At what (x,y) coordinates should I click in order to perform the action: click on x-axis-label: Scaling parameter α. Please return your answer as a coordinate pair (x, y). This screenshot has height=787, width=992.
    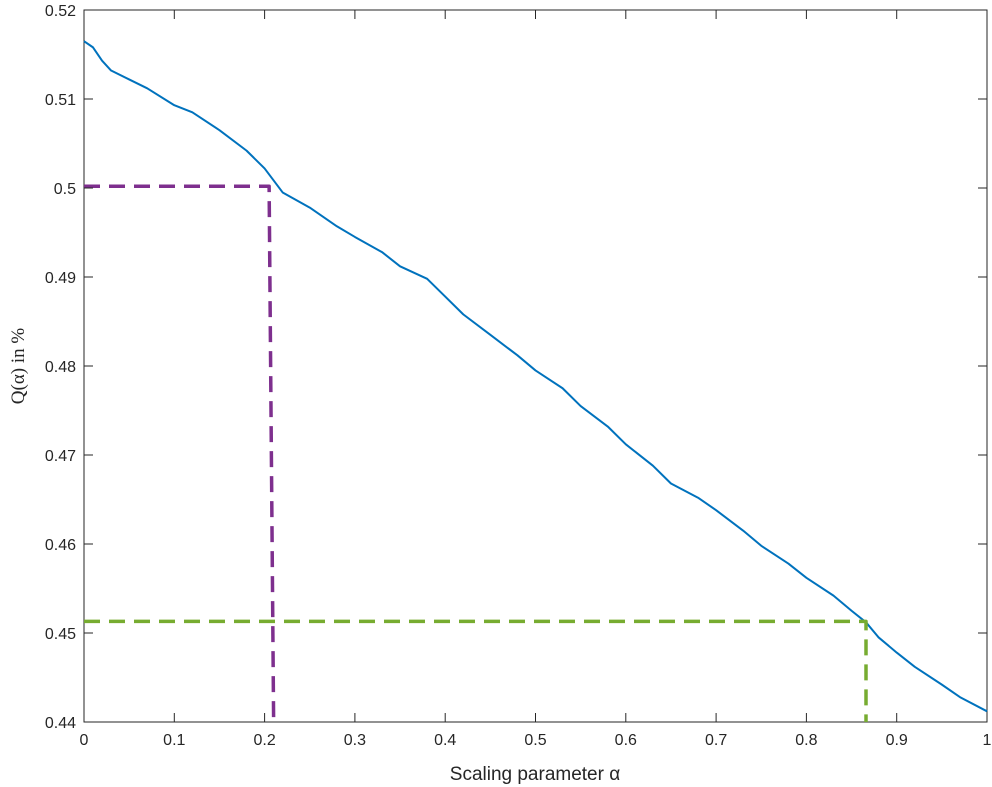
    Looking at the image, I should click on (535, 774).